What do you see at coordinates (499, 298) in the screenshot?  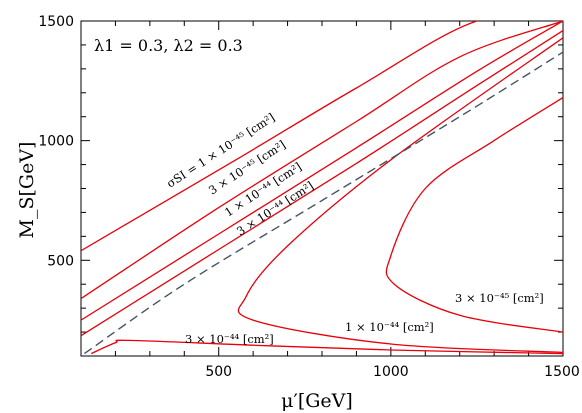 I see `contour-label-3e-45-lower: 3 × 10⁻⁴⁵ [cm²]` at bounding box center [499, 298].